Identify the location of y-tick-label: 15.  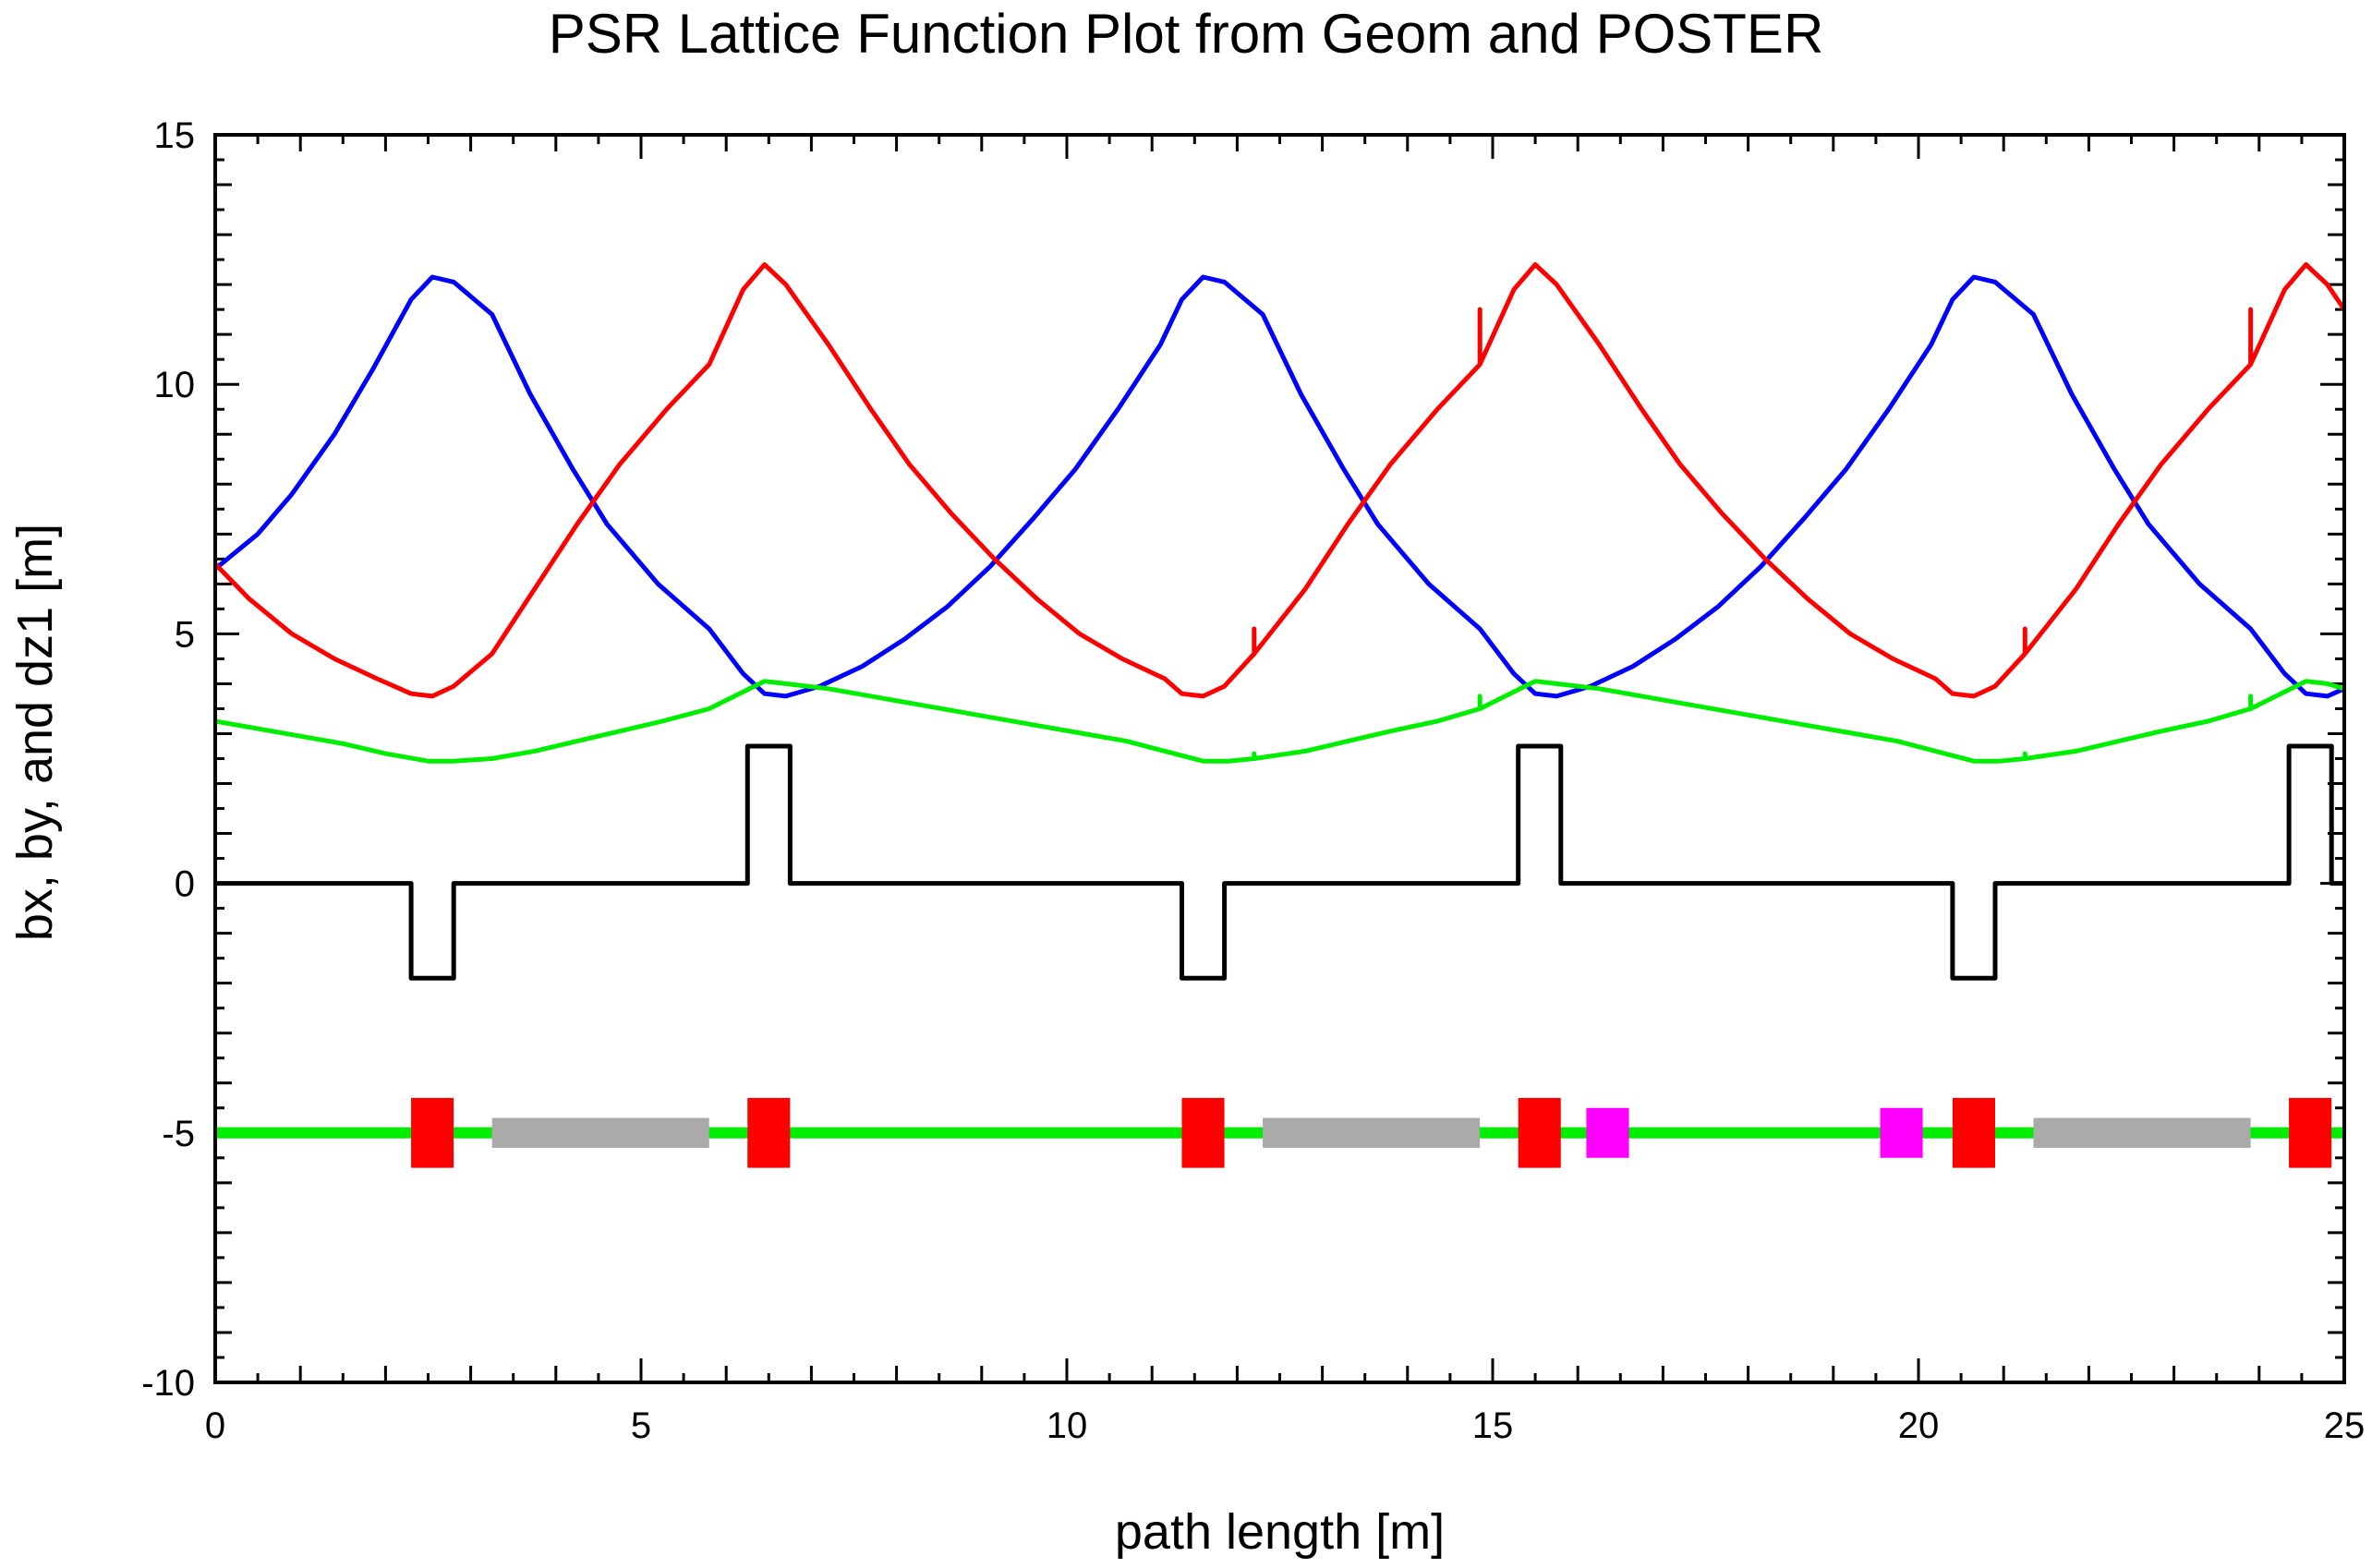
(175, 135).